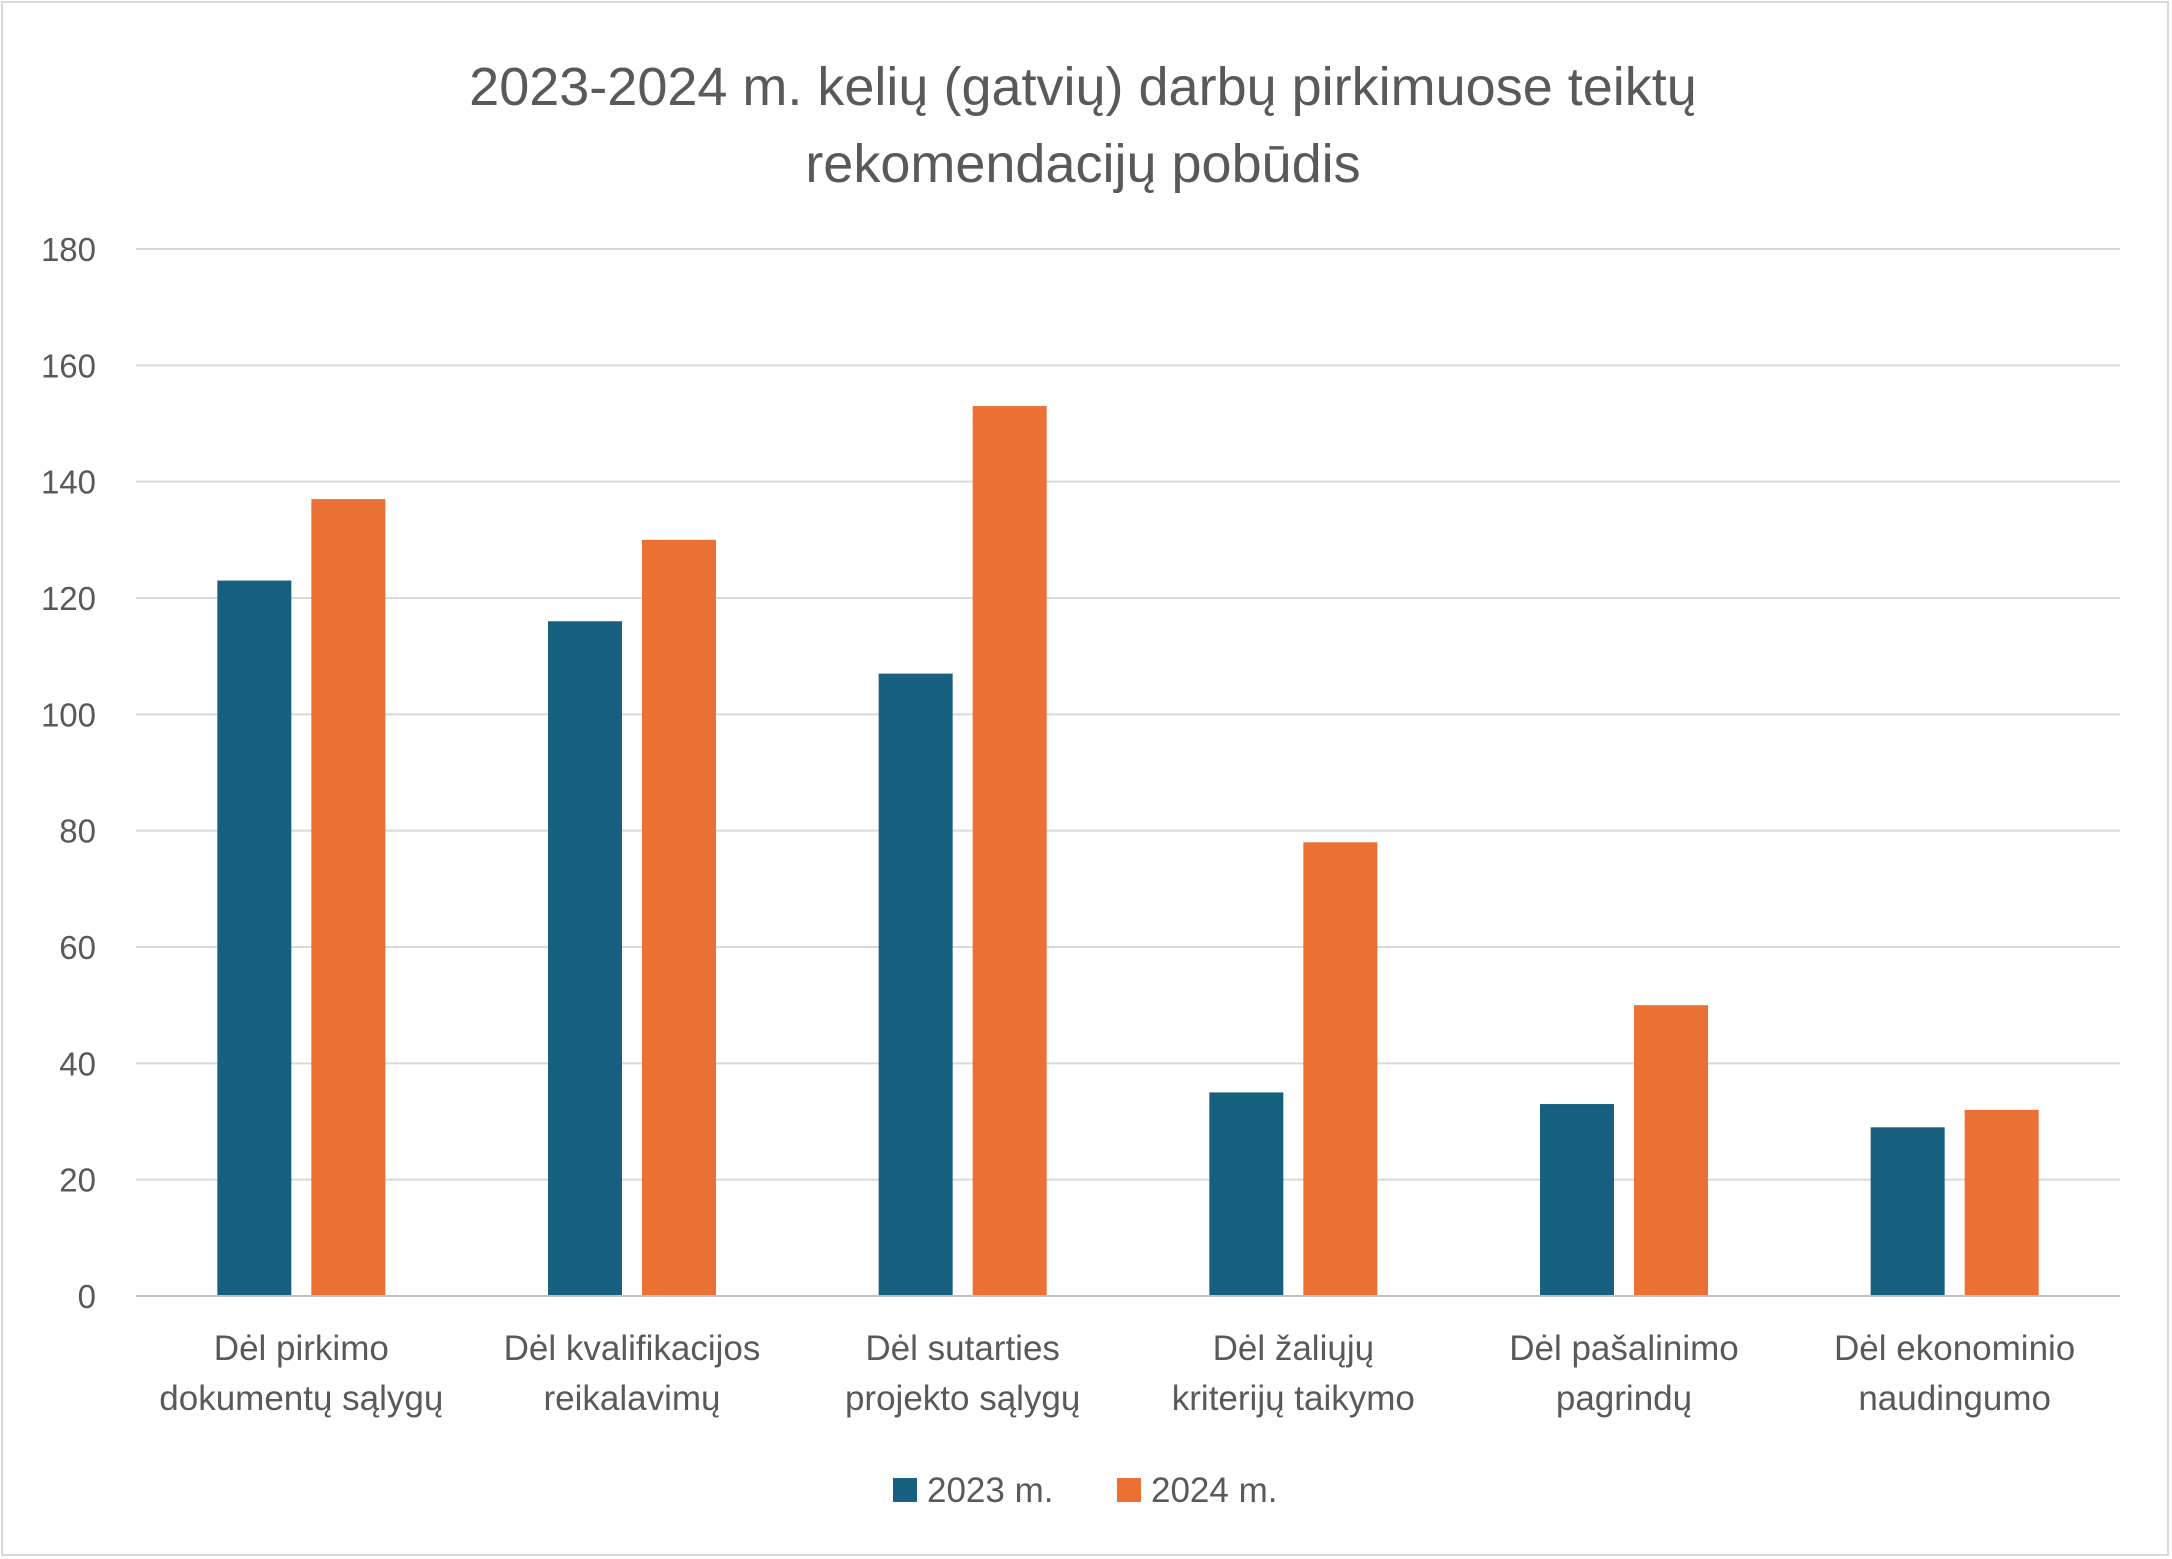  What do you see at coordinates (962, 1348) in the screenshot?
I see `category-label: Dėl sutarties` at bounding box center [962, 1348].